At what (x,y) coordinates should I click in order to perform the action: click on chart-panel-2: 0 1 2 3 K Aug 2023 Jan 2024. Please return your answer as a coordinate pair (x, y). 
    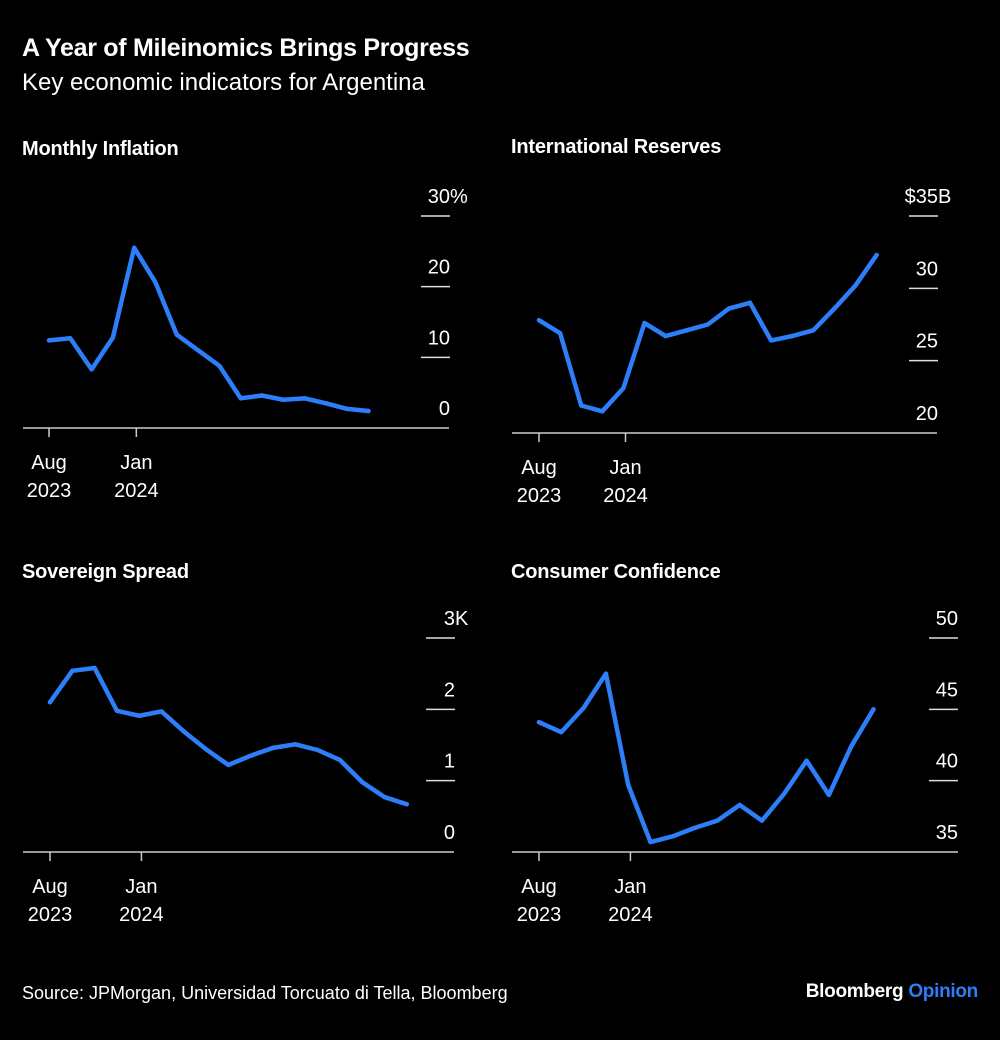
    Looking at the image, I should click on (246, 767).